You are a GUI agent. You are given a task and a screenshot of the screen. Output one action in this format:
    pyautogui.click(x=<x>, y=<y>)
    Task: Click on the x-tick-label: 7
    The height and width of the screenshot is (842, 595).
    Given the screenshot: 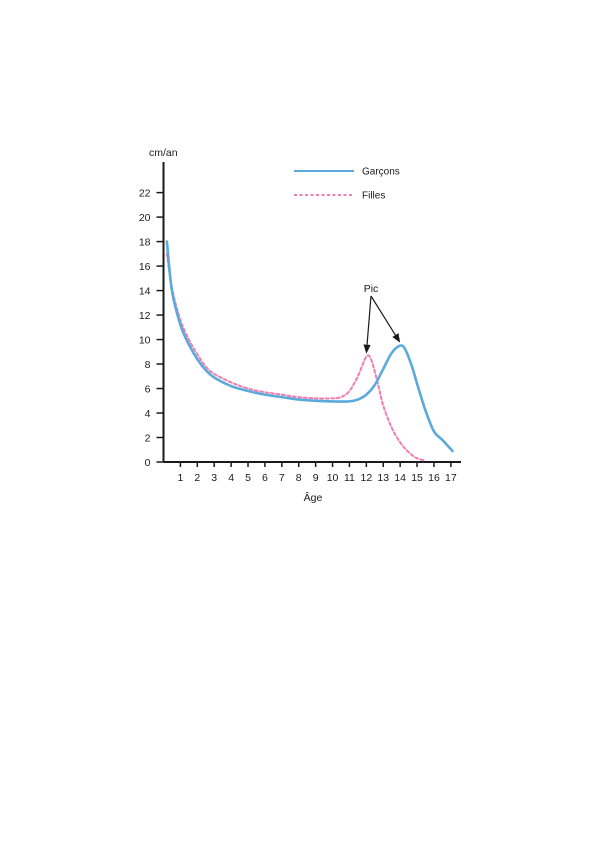 What is the action you would take?
    pyautogui.click(x=282, y=478)
    